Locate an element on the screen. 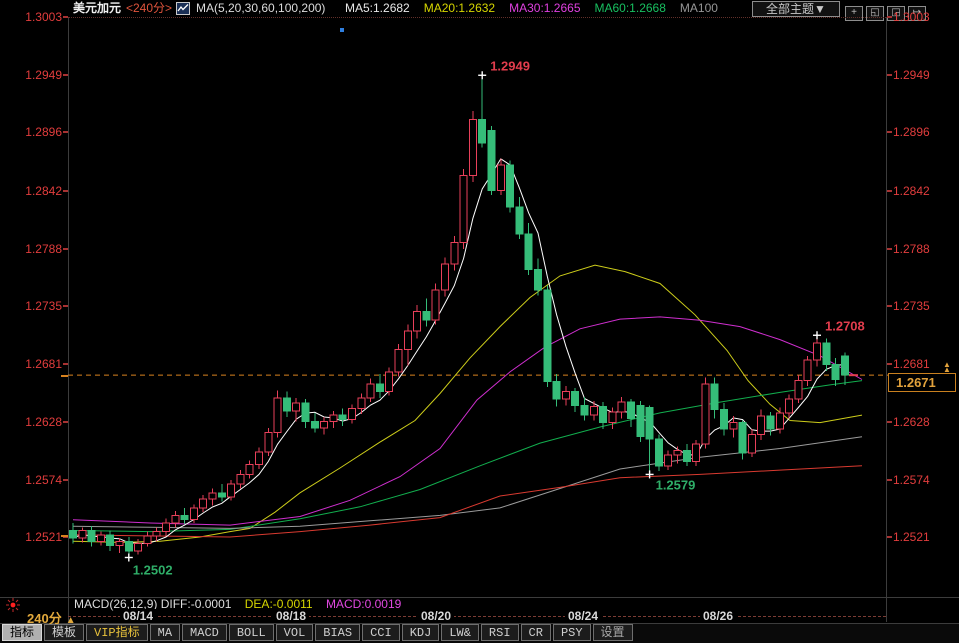 This screenshot has height=643, width=959. indicator-tab-CR: CR is located at coordinates (535, 632).